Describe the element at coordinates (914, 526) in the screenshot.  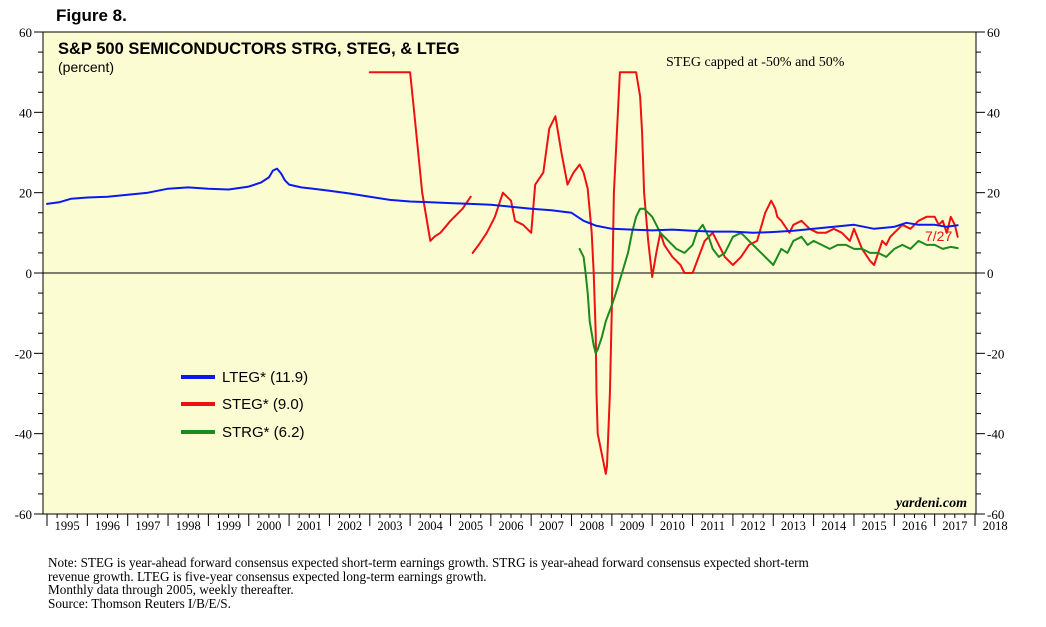
I see `x-tick-label: 2016` at that location.